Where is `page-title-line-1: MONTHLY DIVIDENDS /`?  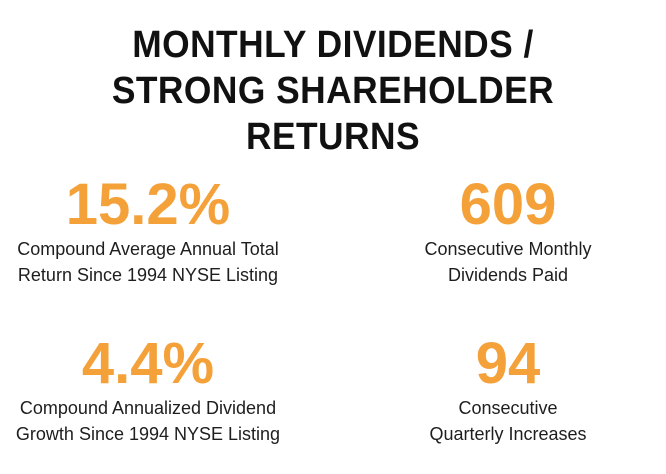
page-title-line-1: MONTHLY DIVIDENDS / is located at coordinates (333, 45).